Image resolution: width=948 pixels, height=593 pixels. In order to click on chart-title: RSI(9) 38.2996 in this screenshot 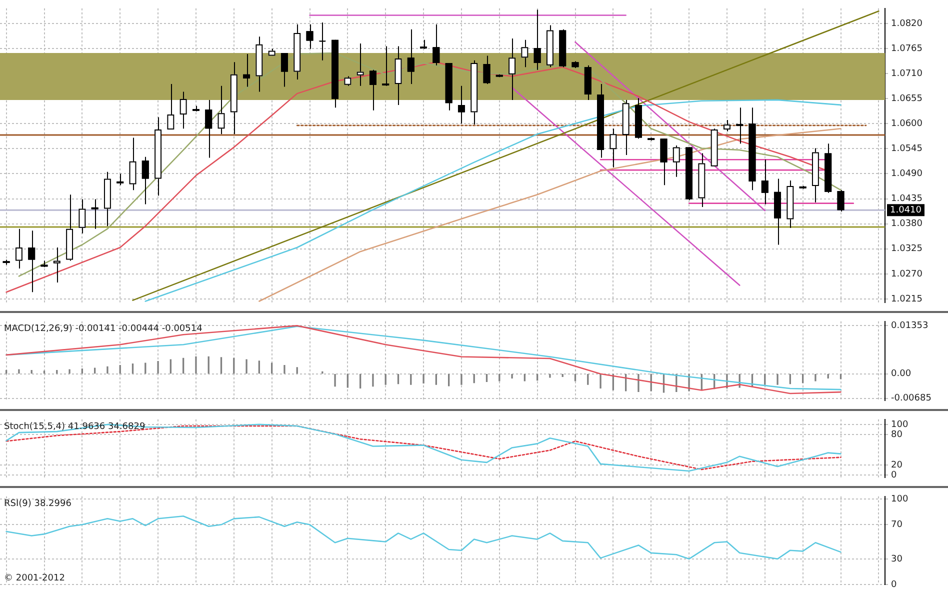, I will do `click(38, 504)`.